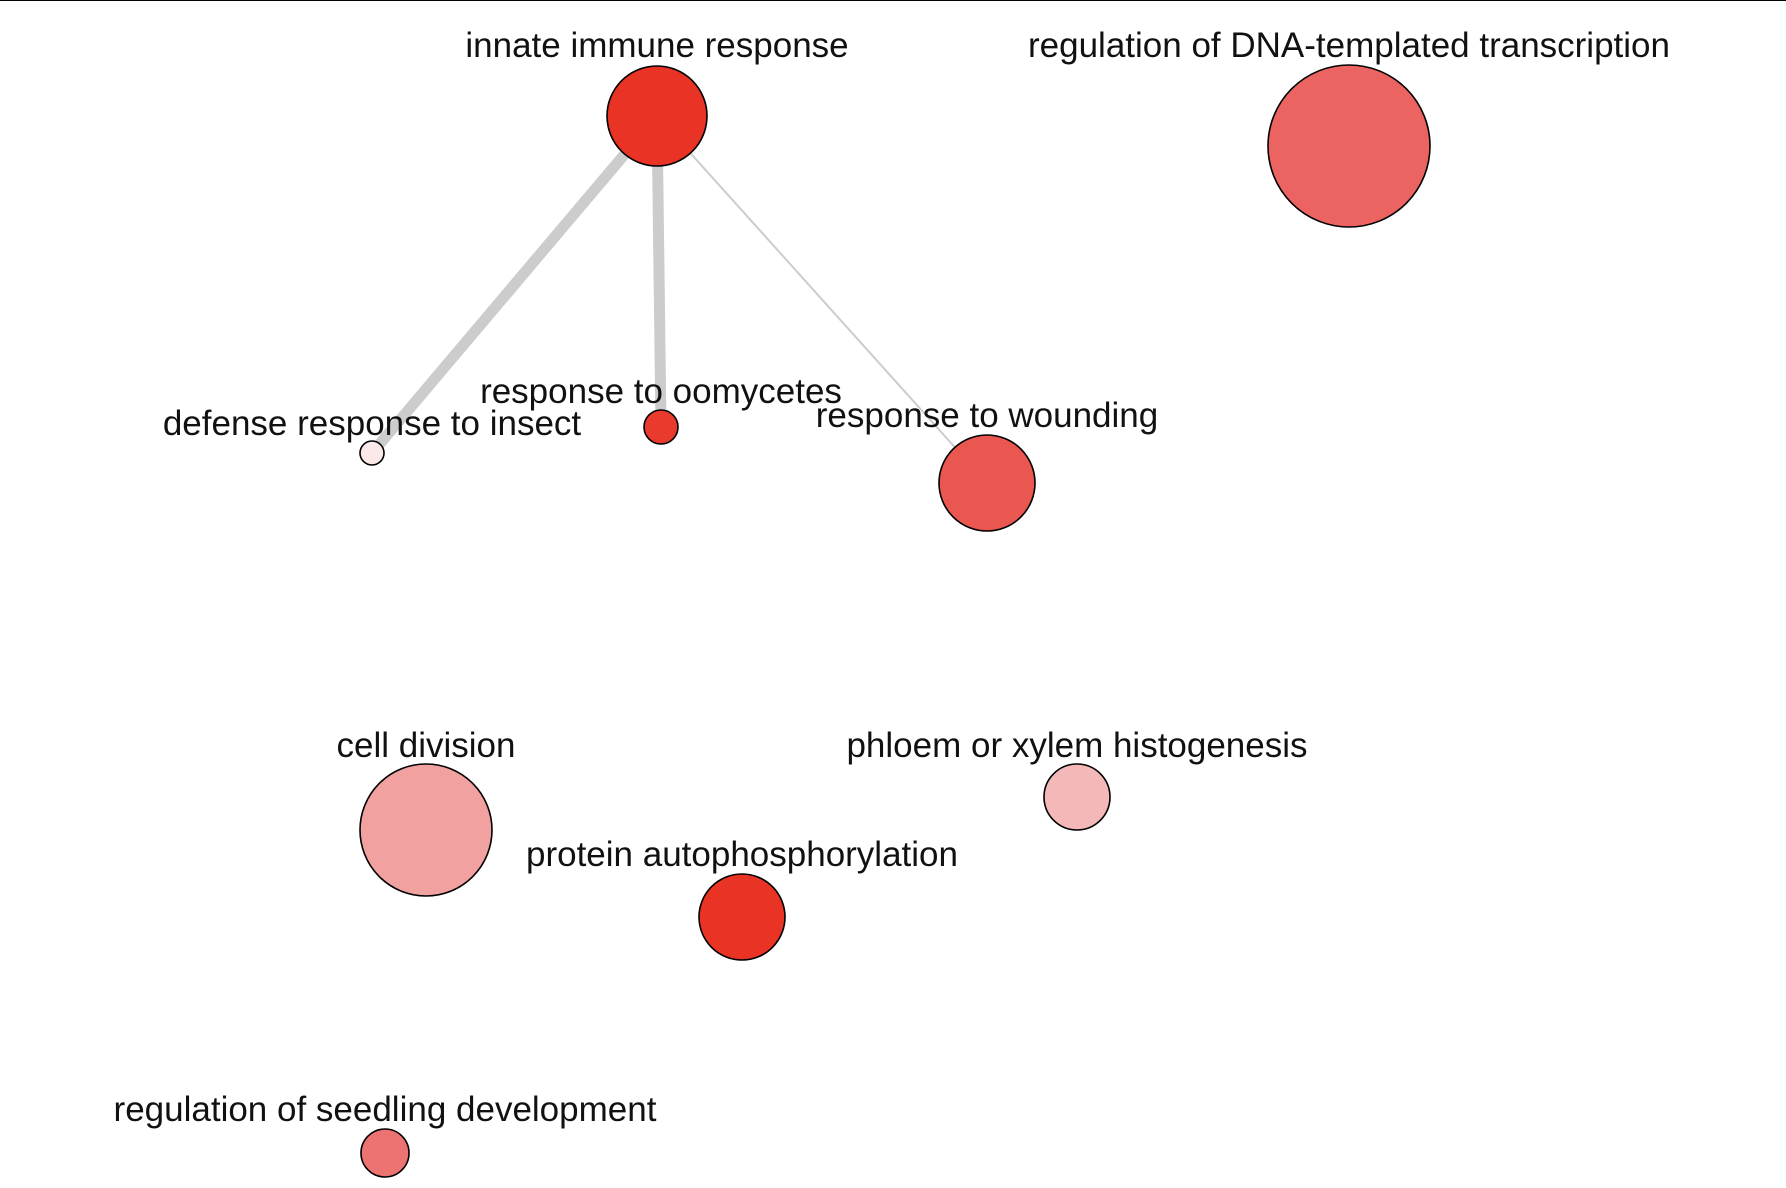 This screenshot has width=1786, height=1188. I want to click on top-border, so click(893, 0).